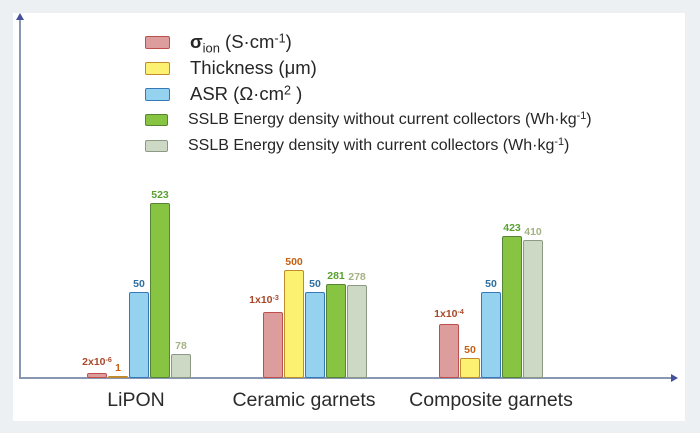 This screenshot has height=433, width=700. Describe the element at coordinates (357, 331) in the screenshot. I see `bar-energy-density-with-cc-ceramic-garnets` at that location.